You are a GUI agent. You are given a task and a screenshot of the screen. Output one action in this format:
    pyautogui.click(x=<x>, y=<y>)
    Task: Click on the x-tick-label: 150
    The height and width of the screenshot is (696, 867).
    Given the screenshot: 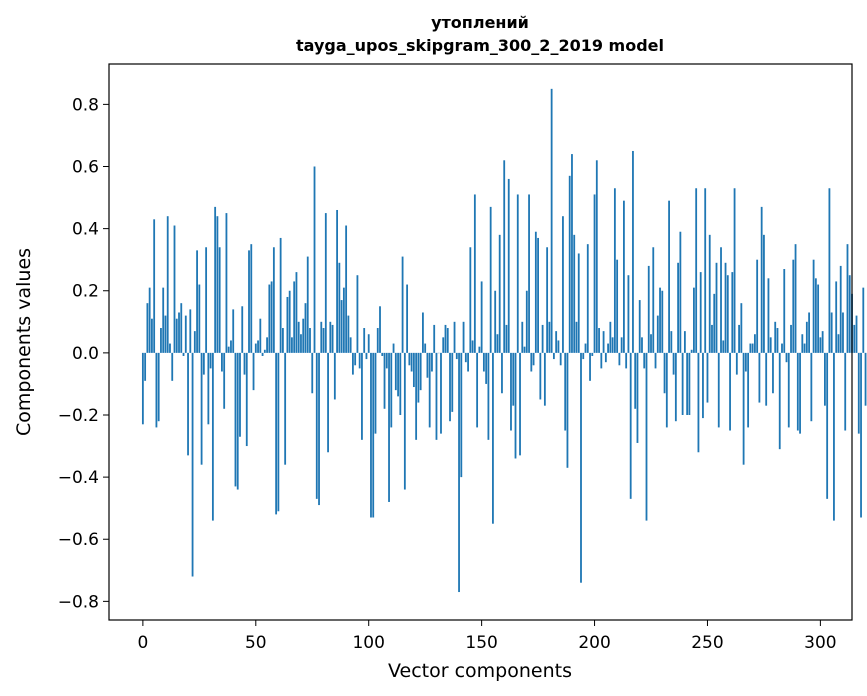 What is the action you would take?
    pyautogui.click(x=481, y=643)
    